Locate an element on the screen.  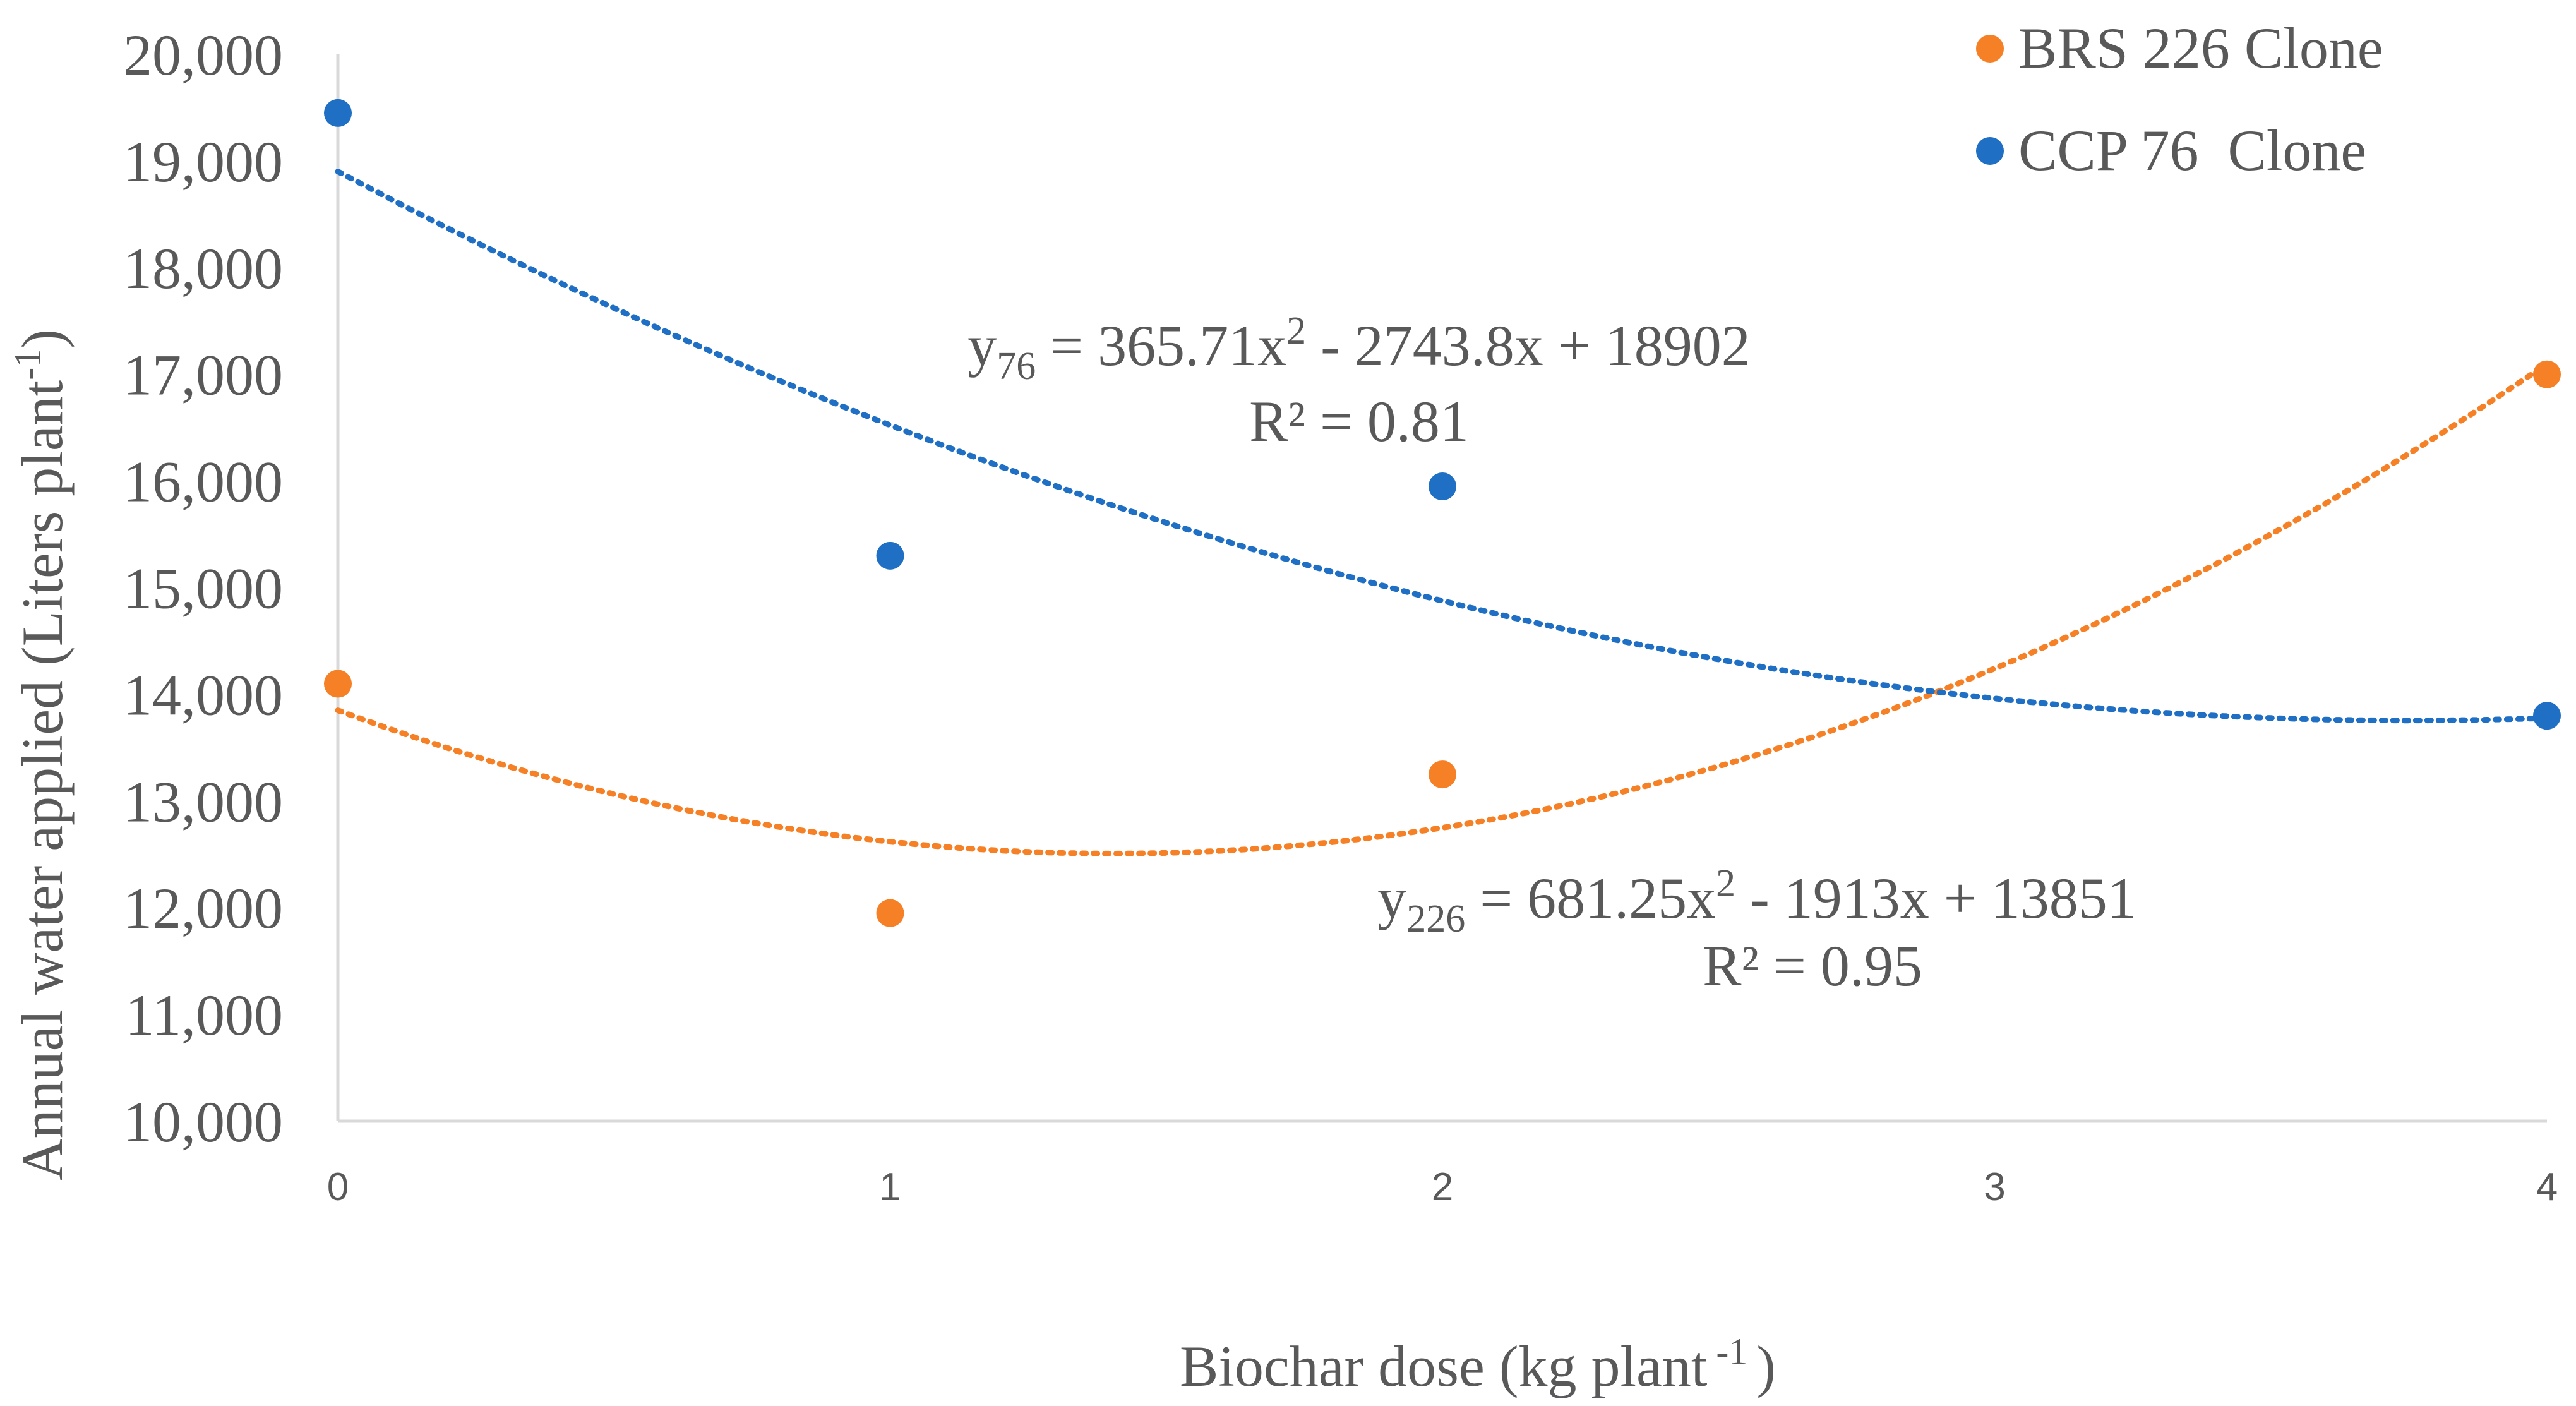
y-tick-label: 12,000 is located at coordinates (203, 908).